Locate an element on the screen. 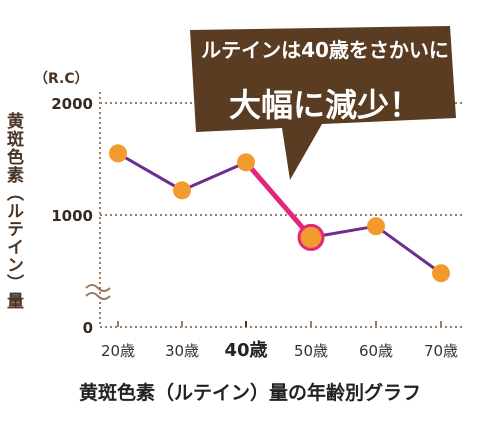 The image size is (500, 426). y-tick-label-0: 0 is located at coordinates (88, 328).